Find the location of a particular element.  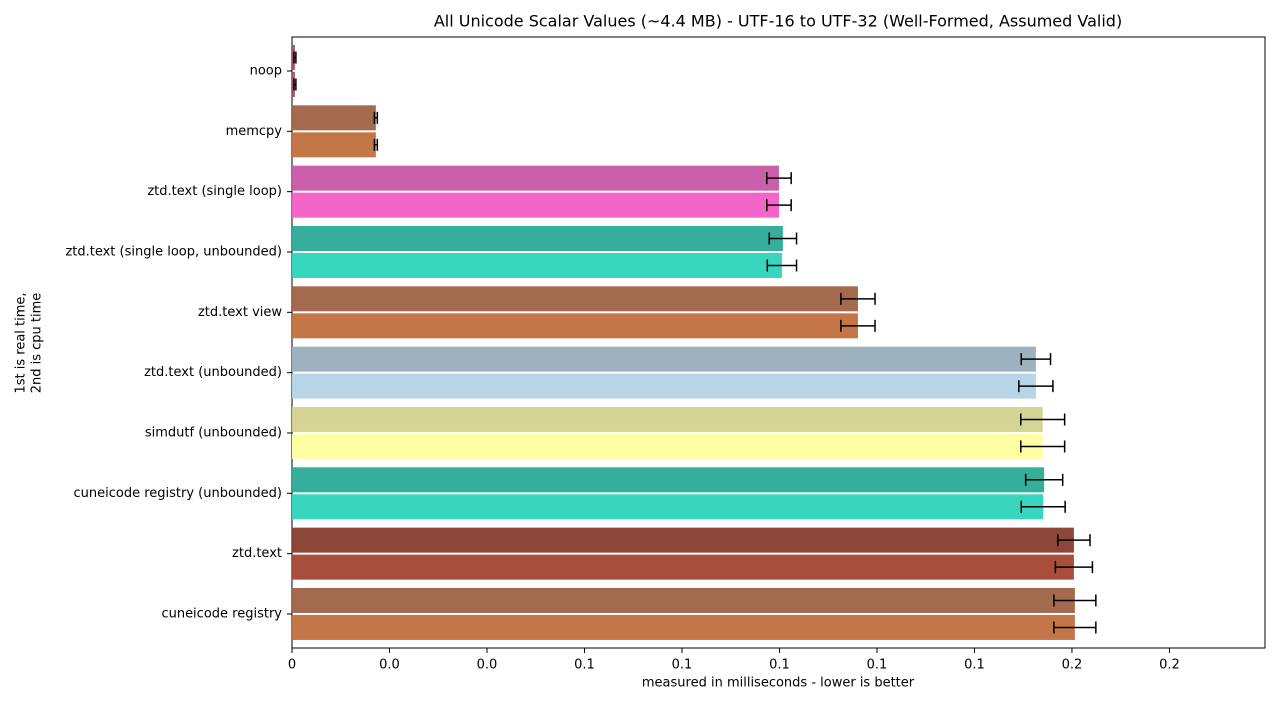

y-tick-label: simdutf (unbounded) is located at coordinates (213, 432).